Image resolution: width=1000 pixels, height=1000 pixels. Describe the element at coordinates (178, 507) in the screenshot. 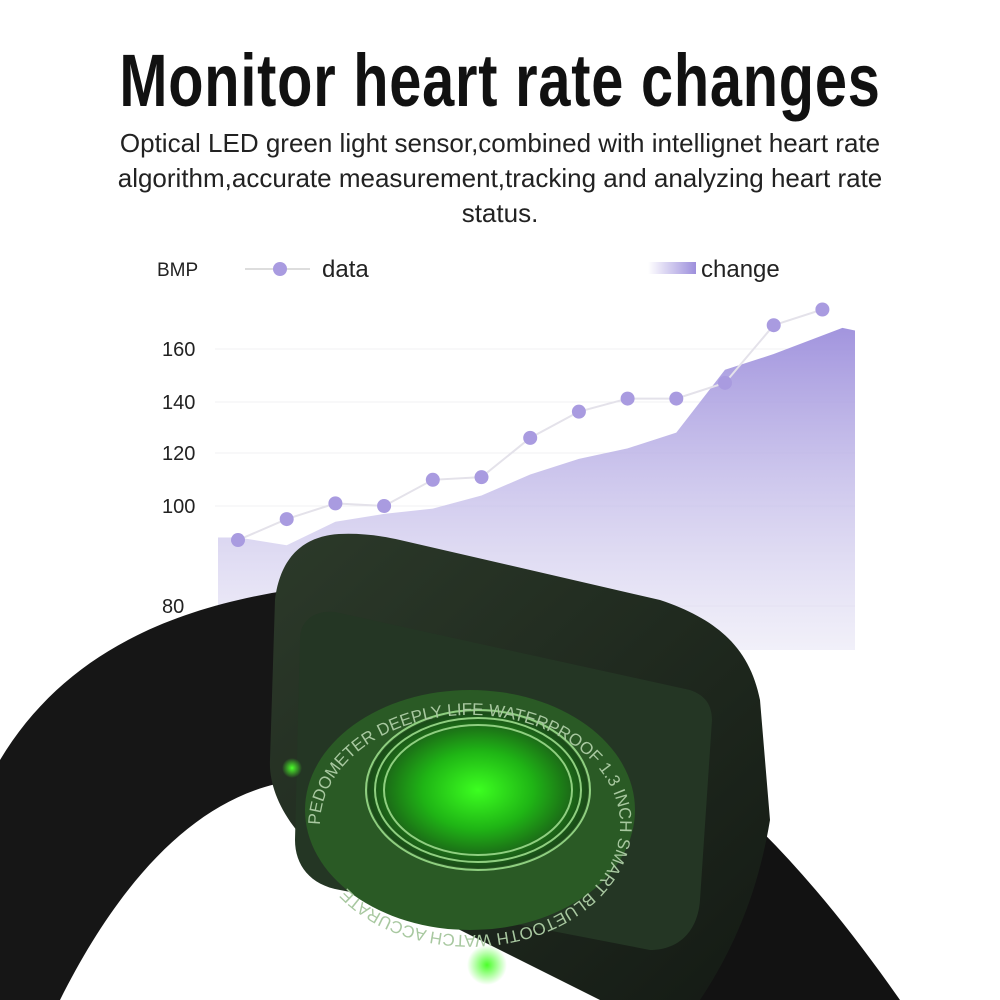

I see `y-tick-label: 100` at that location.